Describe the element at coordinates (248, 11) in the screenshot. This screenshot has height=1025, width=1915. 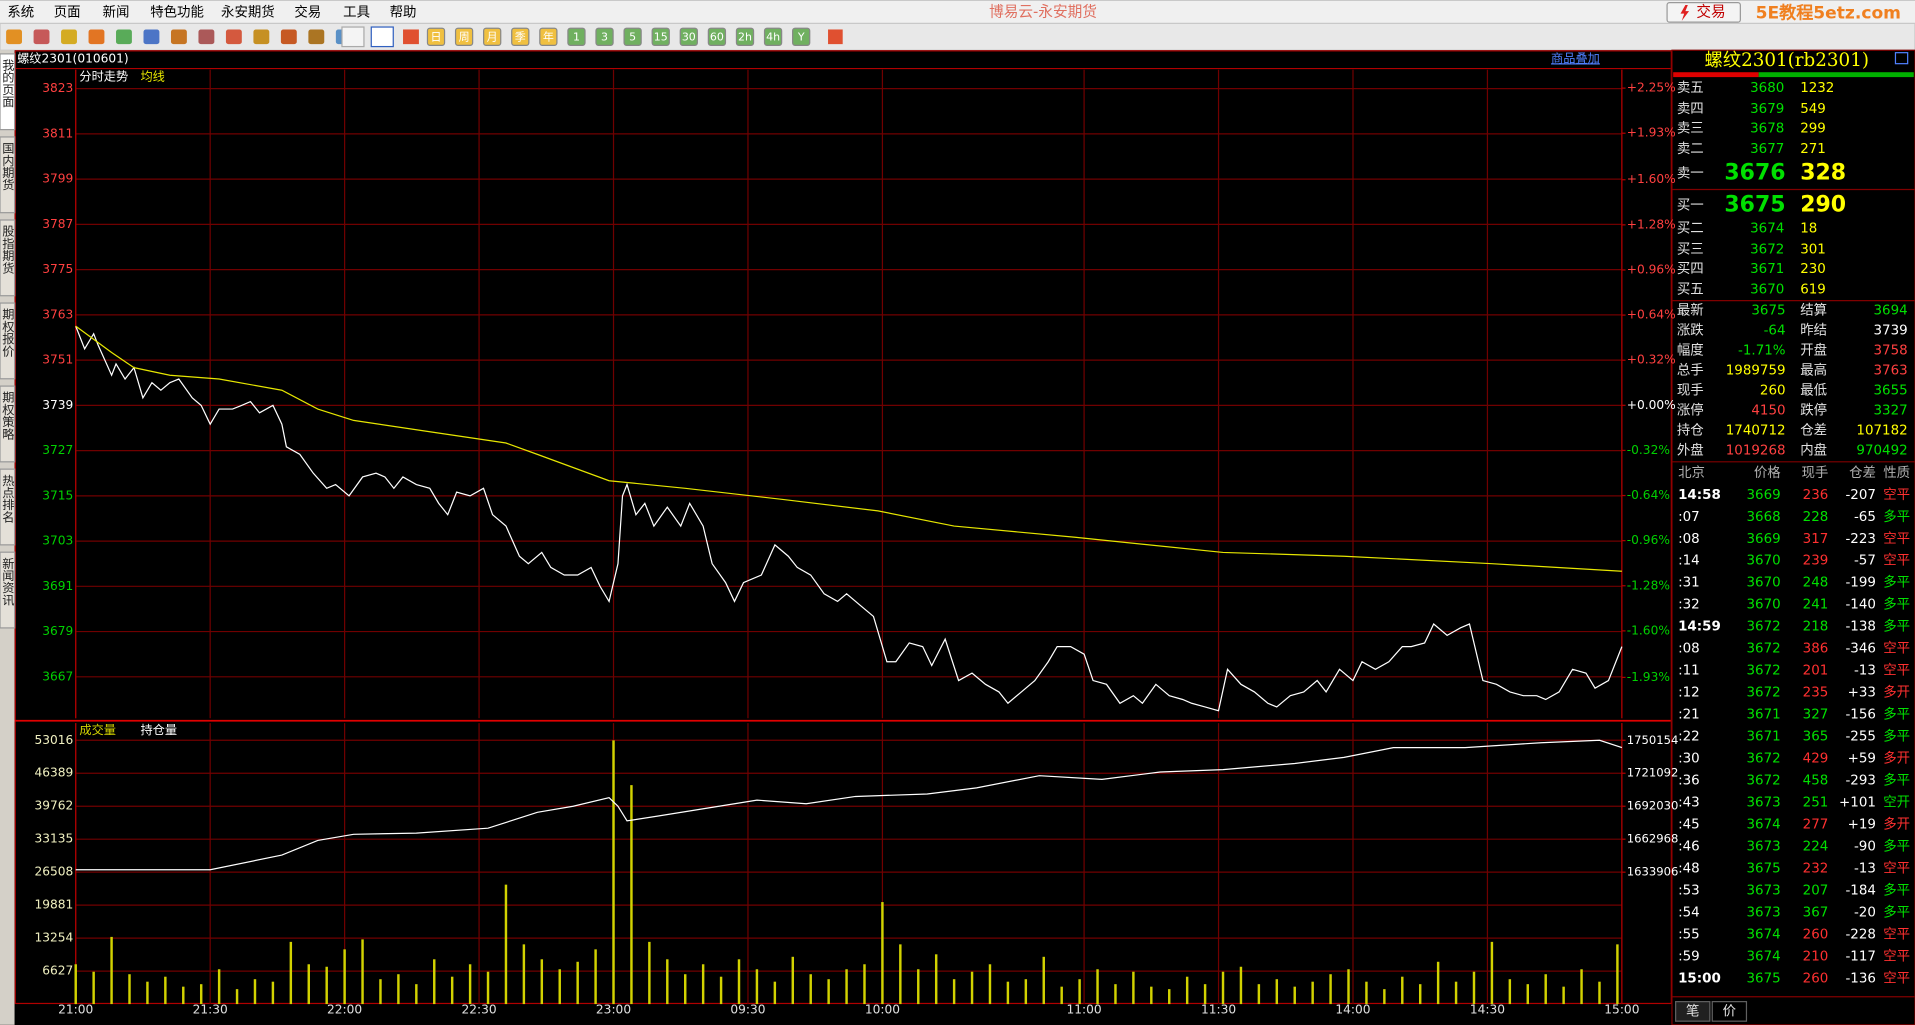
I see `menu-item: 永安期货` at that location.